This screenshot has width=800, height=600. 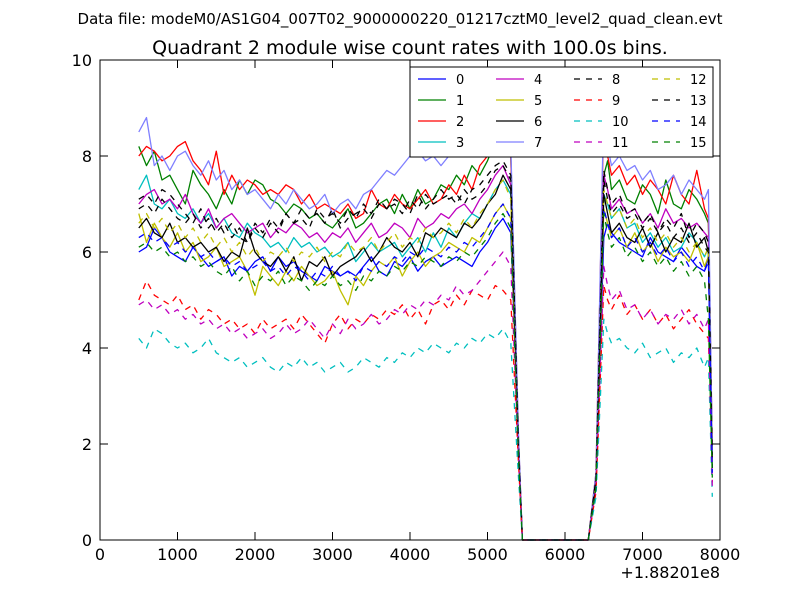 I want to click on x-tick-label: 6000, so click(x=565, y=554).